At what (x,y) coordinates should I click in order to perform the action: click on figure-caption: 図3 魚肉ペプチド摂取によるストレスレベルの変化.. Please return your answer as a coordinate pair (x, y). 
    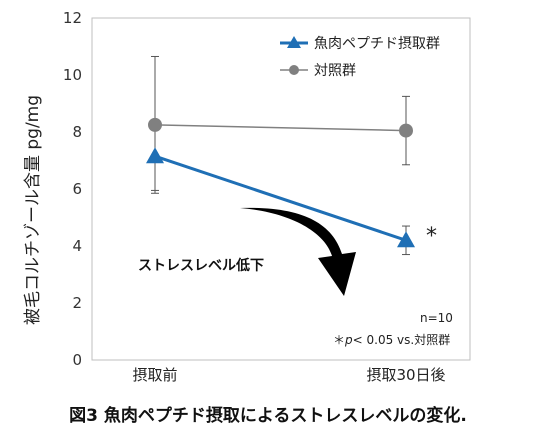
    Looking at the image, I should click on (268, 416).